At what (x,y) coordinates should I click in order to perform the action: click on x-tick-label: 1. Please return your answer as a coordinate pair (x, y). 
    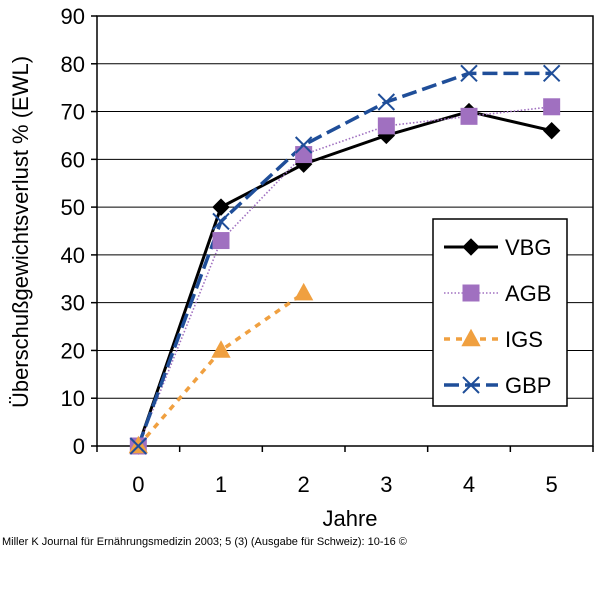
    Looking at the image, I should click on (221, 484).